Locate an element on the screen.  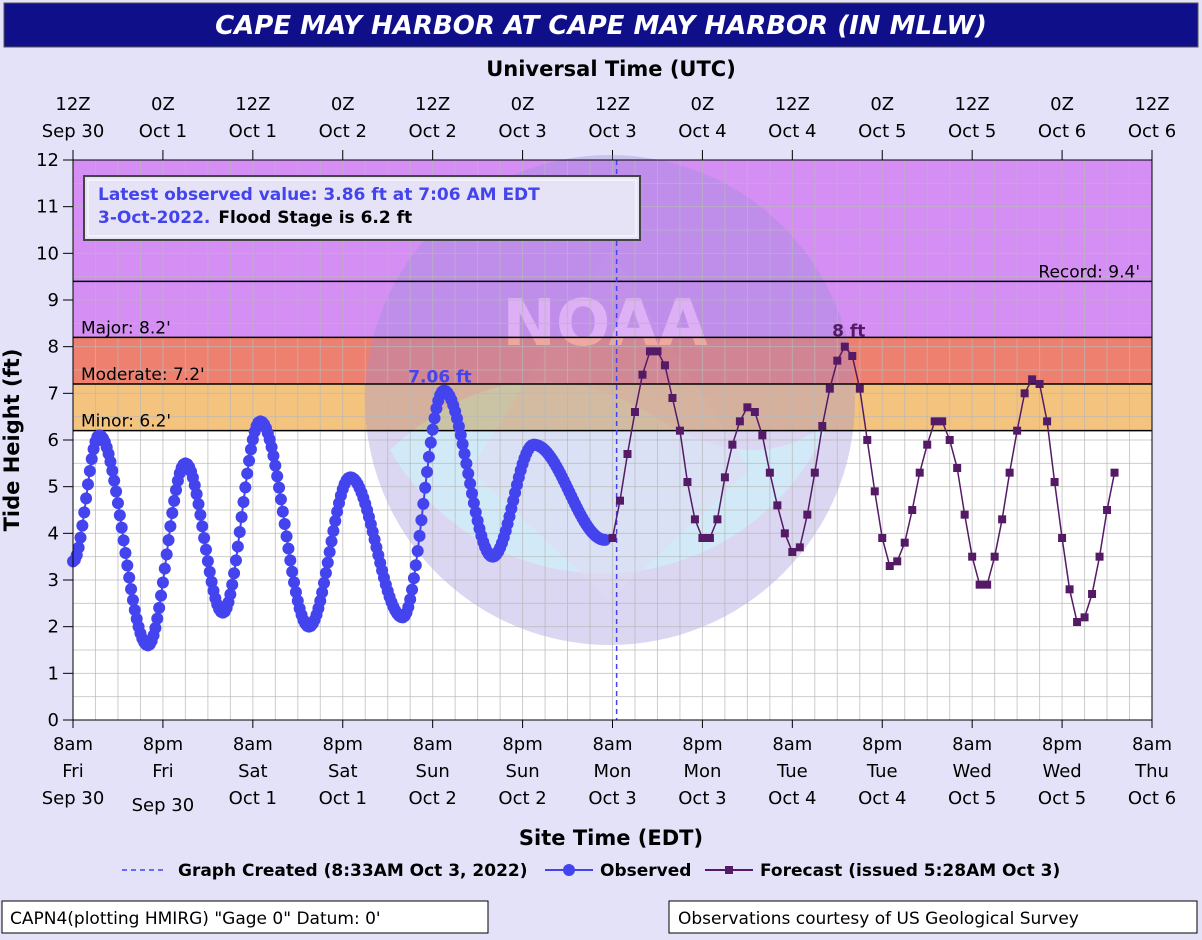
legend-observed-marker is located at coordinates (569, 870).